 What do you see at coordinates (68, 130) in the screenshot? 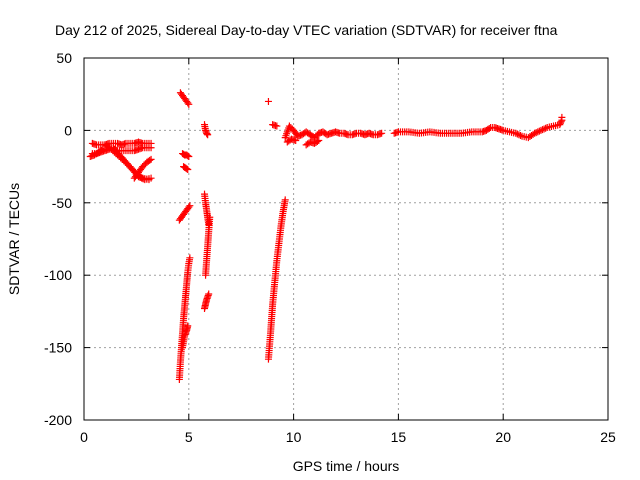
I see `y-tick-label: 0` at bounding box center [68, 130].